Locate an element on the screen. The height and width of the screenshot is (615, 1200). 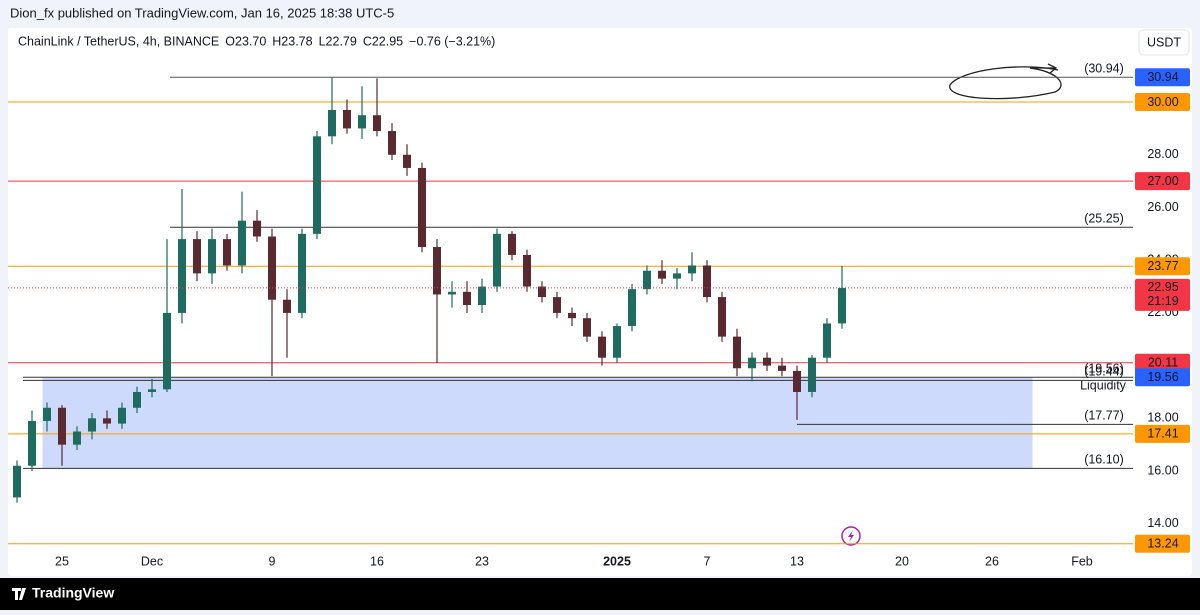
zone-label: Liquidity is located at coordinates (1103, 386).